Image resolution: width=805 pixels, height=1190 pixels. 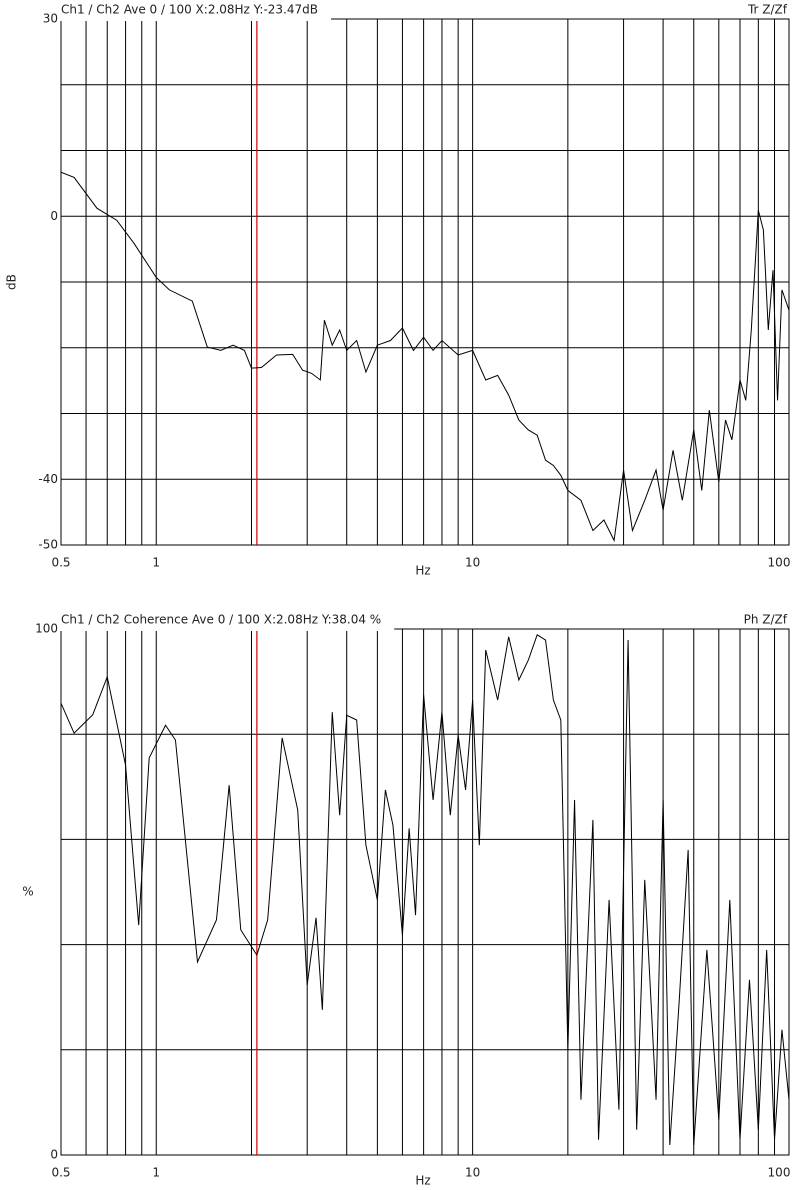 What do you see at coordinates (46, 629) in the screenshot?
I see `y-tick-label: 100` at bounding box center [46, 629].